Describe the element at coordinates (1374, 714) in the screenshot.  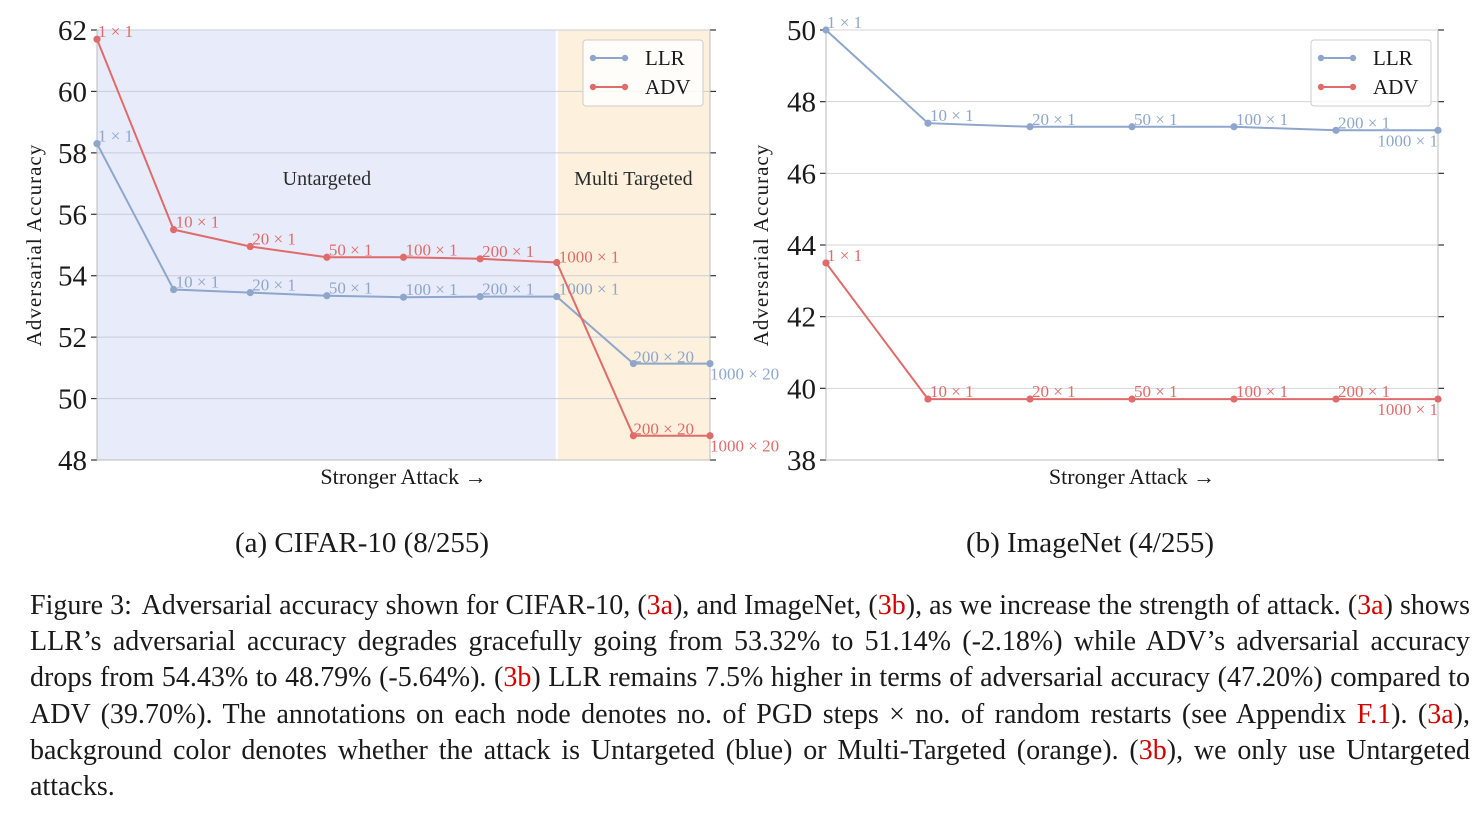
I see `caption-ref-link: F.1` at that location.